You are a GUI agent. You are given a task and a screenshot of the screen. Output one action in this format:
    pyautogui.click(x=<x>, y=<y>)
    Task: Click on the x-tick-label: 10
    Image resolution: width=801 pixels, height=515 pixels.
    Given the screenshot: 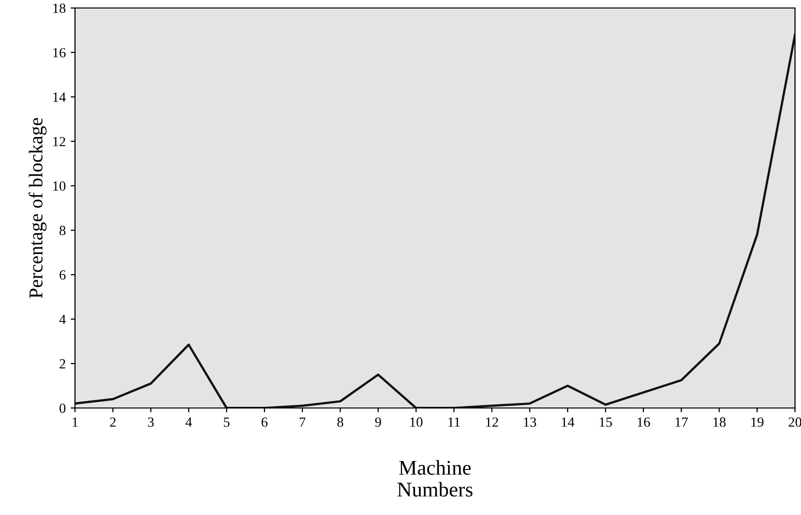 What is the action you would take?
    pyautogui.click(x=416, y=422)
    